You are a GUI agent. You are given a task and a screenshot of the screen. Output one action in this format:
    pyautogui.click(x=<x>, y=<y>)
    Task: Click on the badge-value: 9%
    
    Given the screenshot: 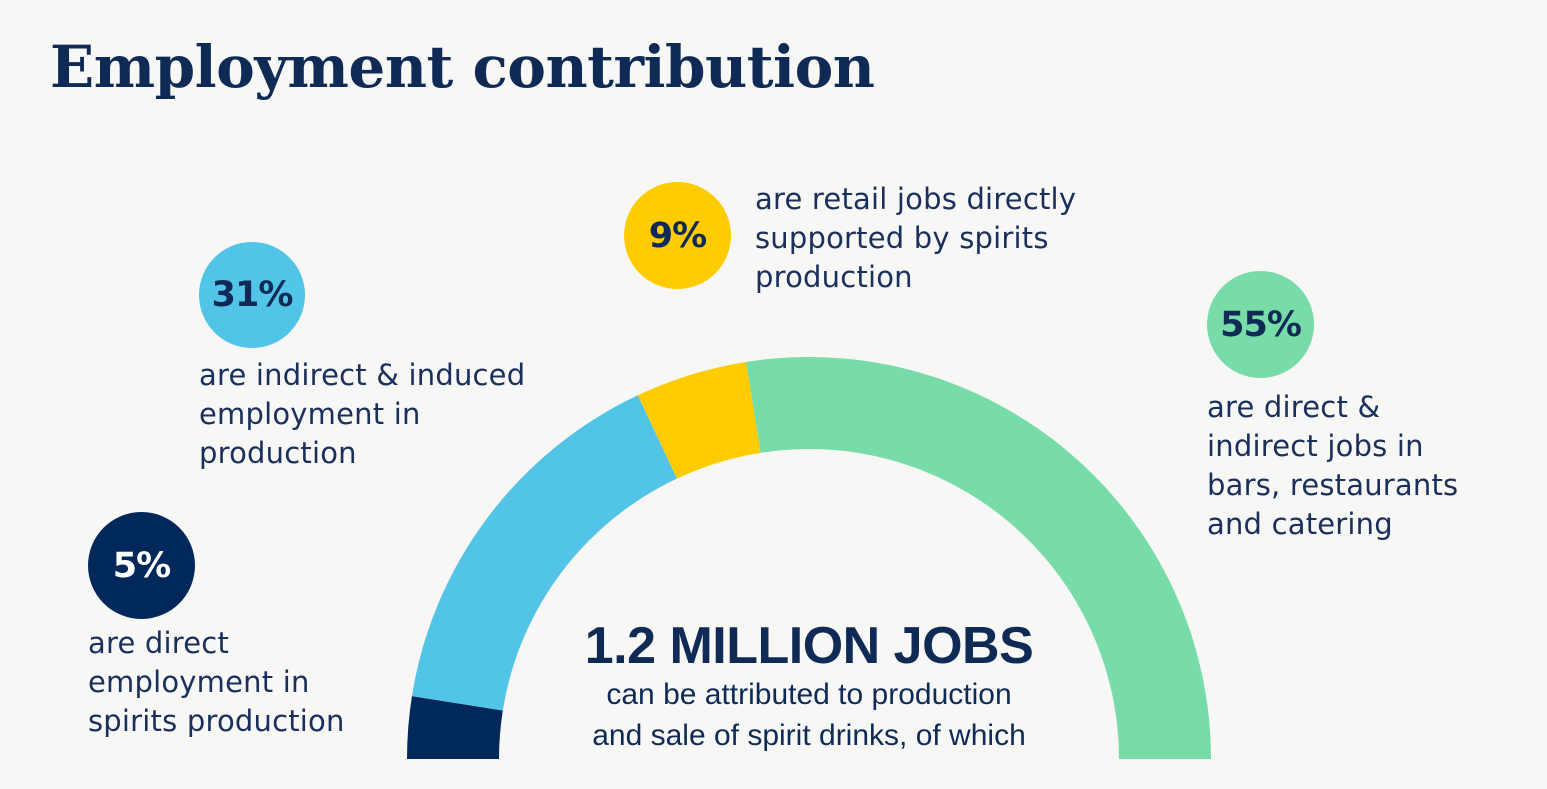 What is the action you would take?
    pyautogui.click(x=677, y=235)
    